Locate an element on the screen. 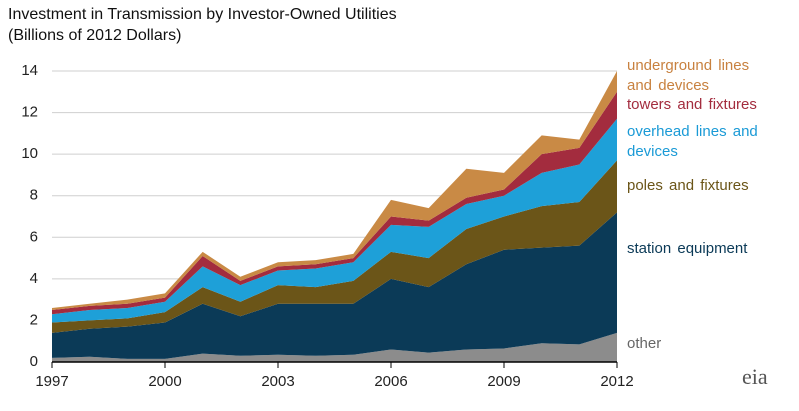 The image size is (799, 411). y-tick-label: 12 is located at coordinates (29, 112).